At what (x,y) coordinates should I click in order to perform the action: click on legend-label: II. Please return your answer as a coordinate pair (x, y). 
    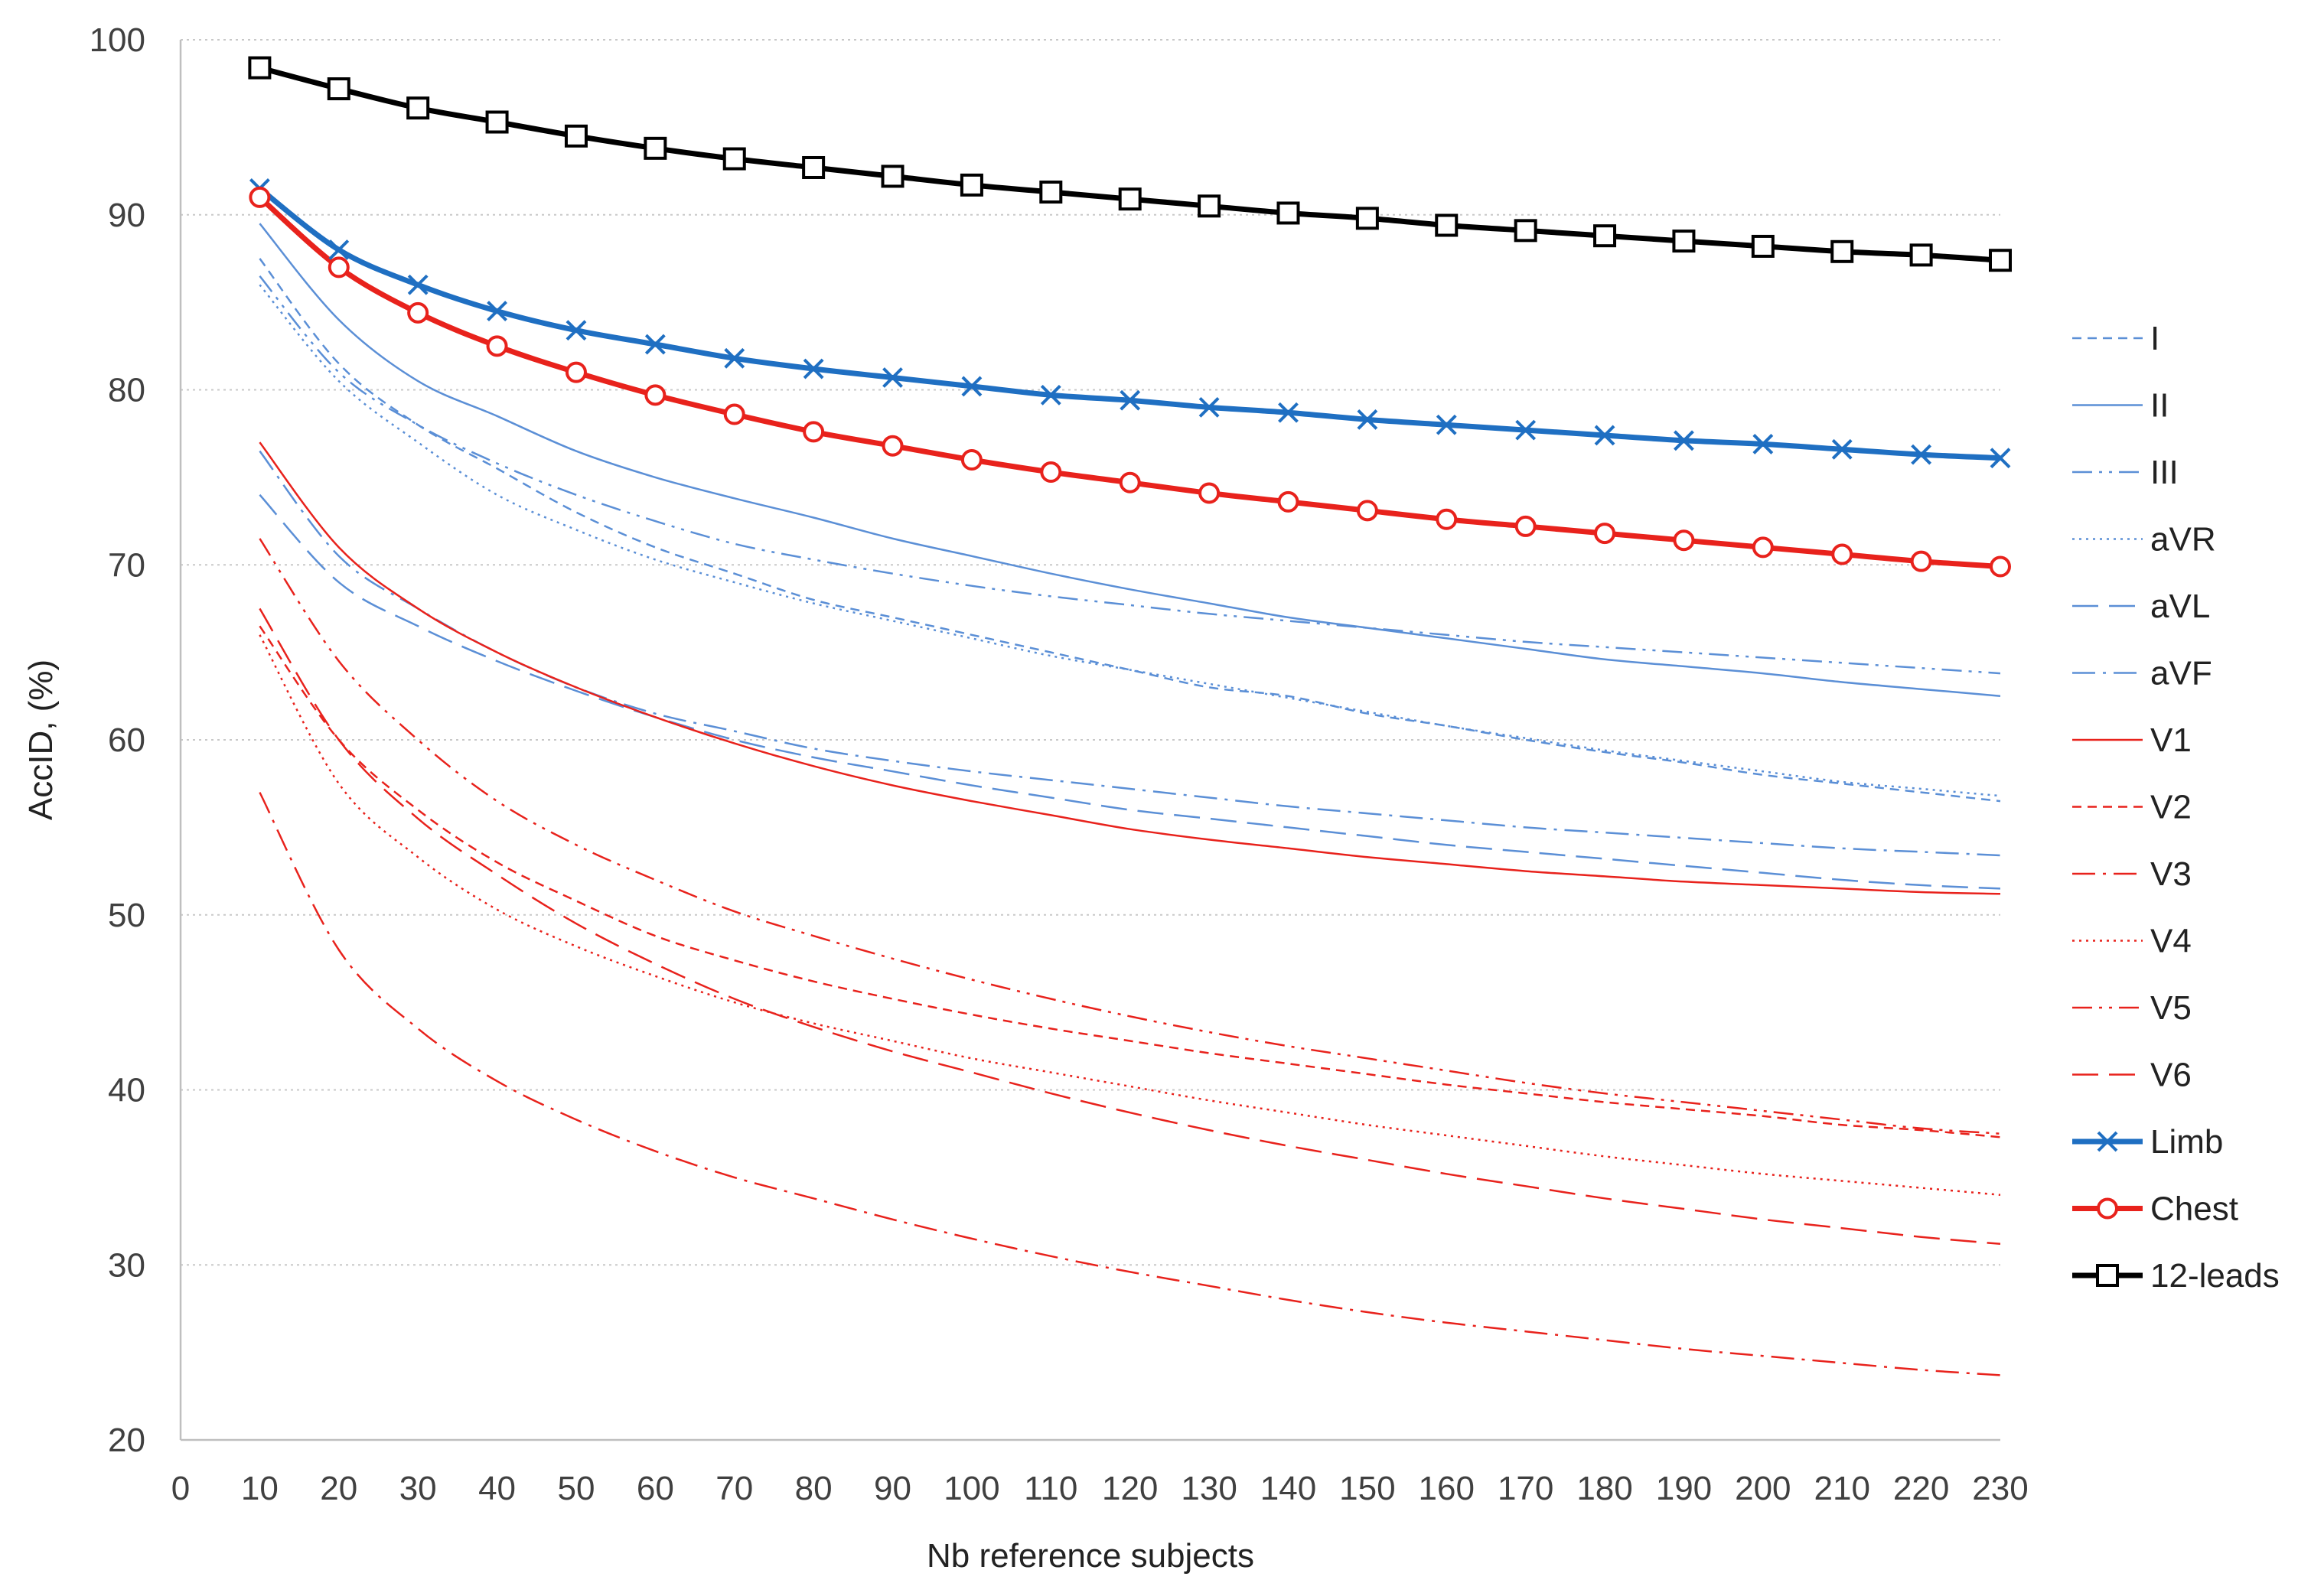
    Looking at the image, I should click on (2160, 406).